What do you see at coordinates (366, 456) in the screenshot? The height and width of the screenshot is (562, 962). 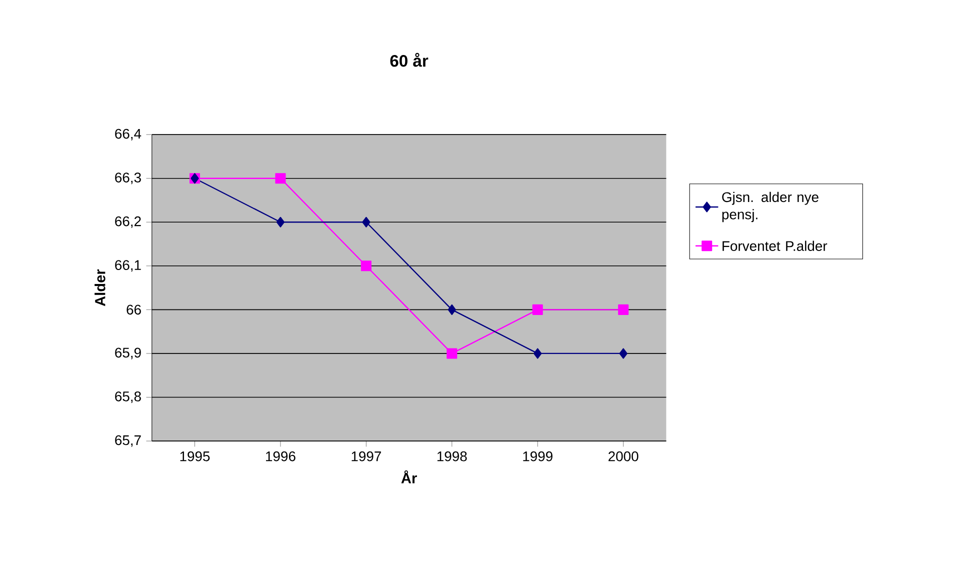 I see `x-tick-label: 1997` at bounding box center [366, 456].